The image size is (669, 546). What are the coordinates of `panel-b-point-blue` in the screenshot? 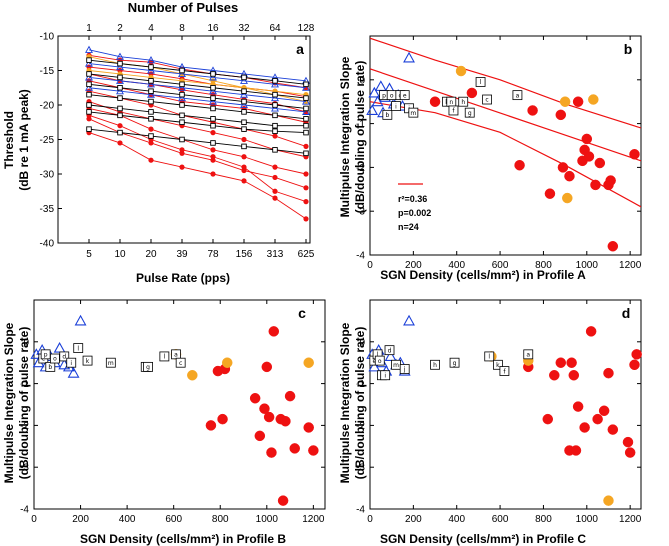 It's located at (374, 92).